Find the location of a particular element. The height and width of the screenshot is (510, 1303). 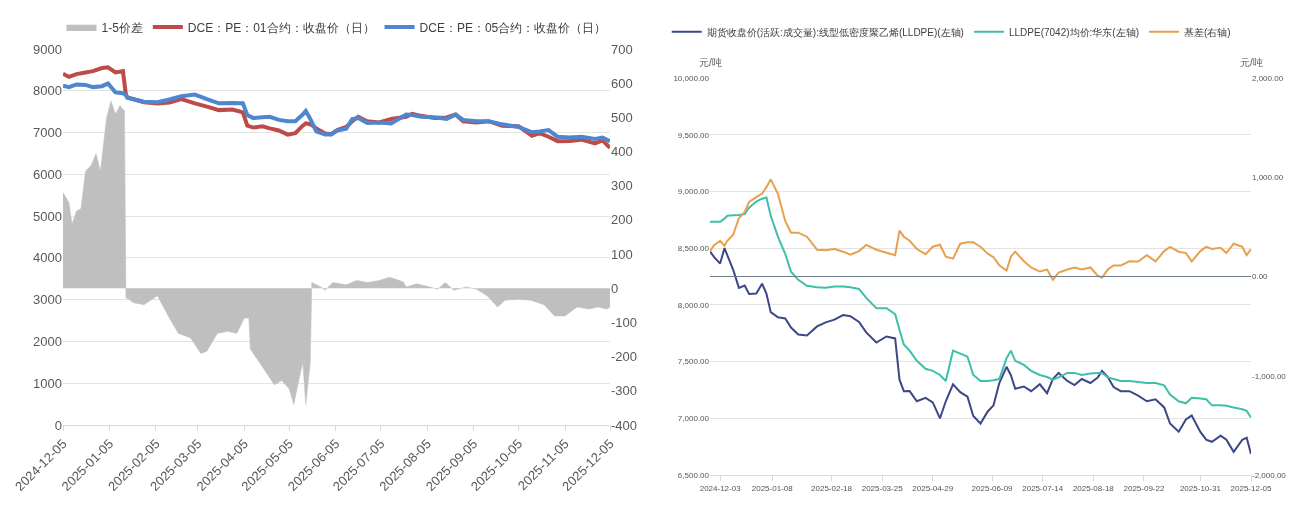

y2-axis-title: 元/吨 is located at coordinates (1251, 62).